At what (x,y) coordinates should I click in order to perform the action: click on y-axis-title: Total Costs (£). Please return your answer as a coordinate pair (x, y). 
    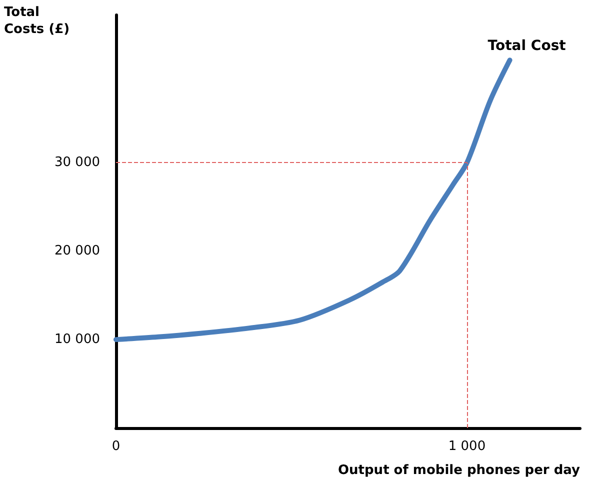
    Looking at the image, I should click on (37, 21).